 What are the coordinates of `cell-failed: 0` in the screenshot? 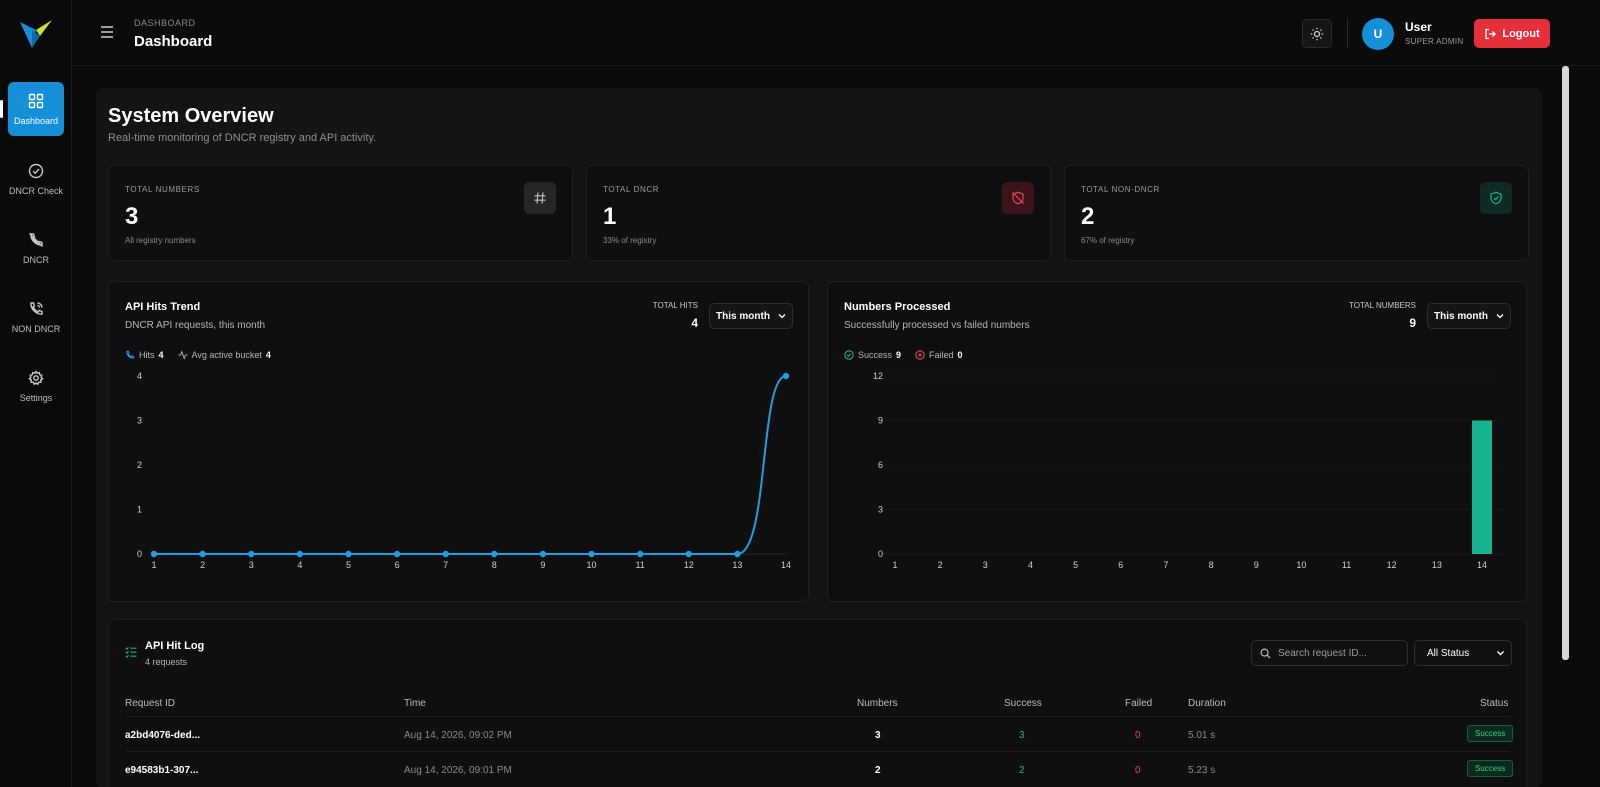 It's located at (1138, 735).